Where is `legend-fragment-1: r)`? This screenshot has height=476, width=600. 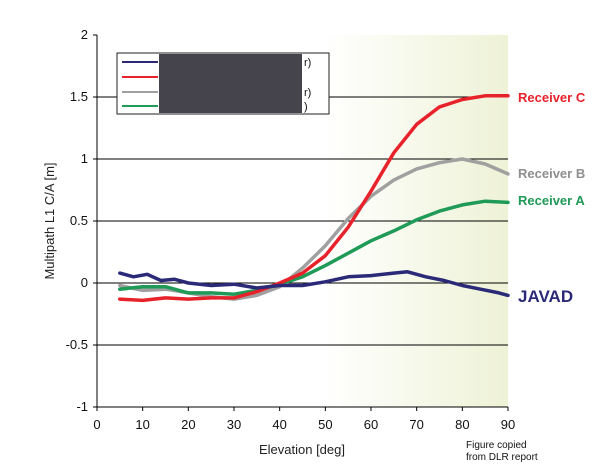
legend-fragment-1: r) is located at coordinates (307, 63).